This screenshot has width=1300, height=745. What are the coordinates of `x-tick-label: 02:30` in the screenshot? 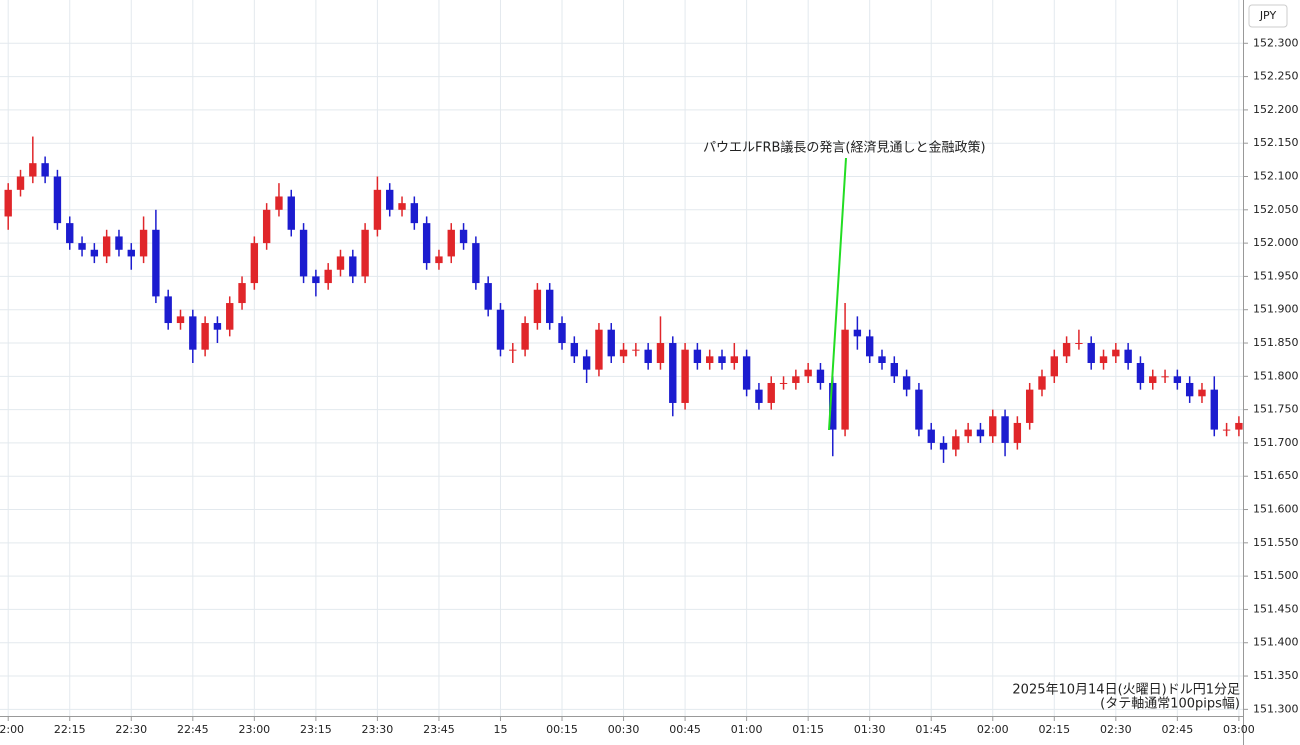 It's located at (1116, 729).